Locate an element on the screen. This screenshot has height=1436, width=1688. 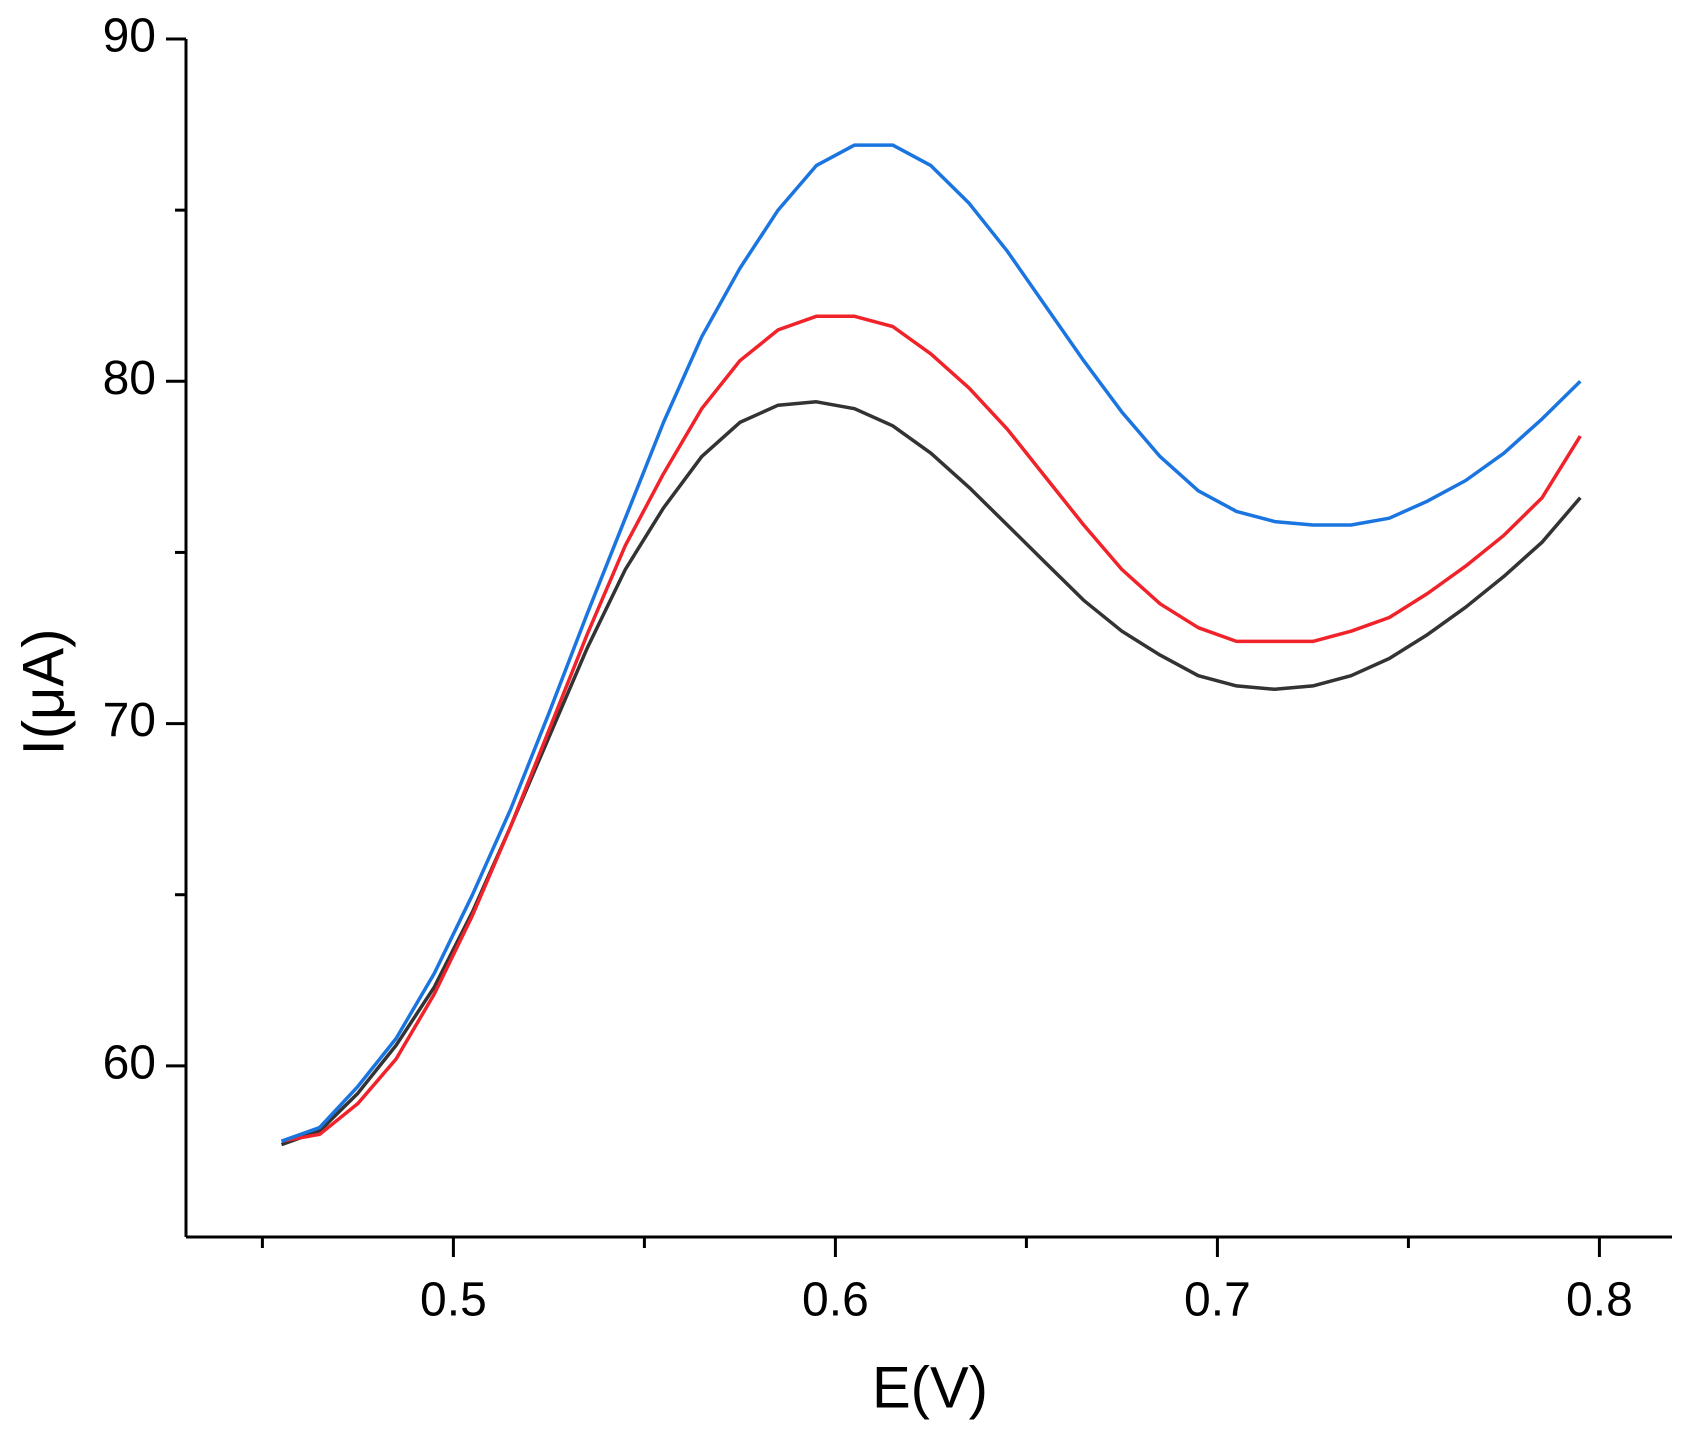
x-tick-label: 0.8 is located at coordinates (1599, 1300).